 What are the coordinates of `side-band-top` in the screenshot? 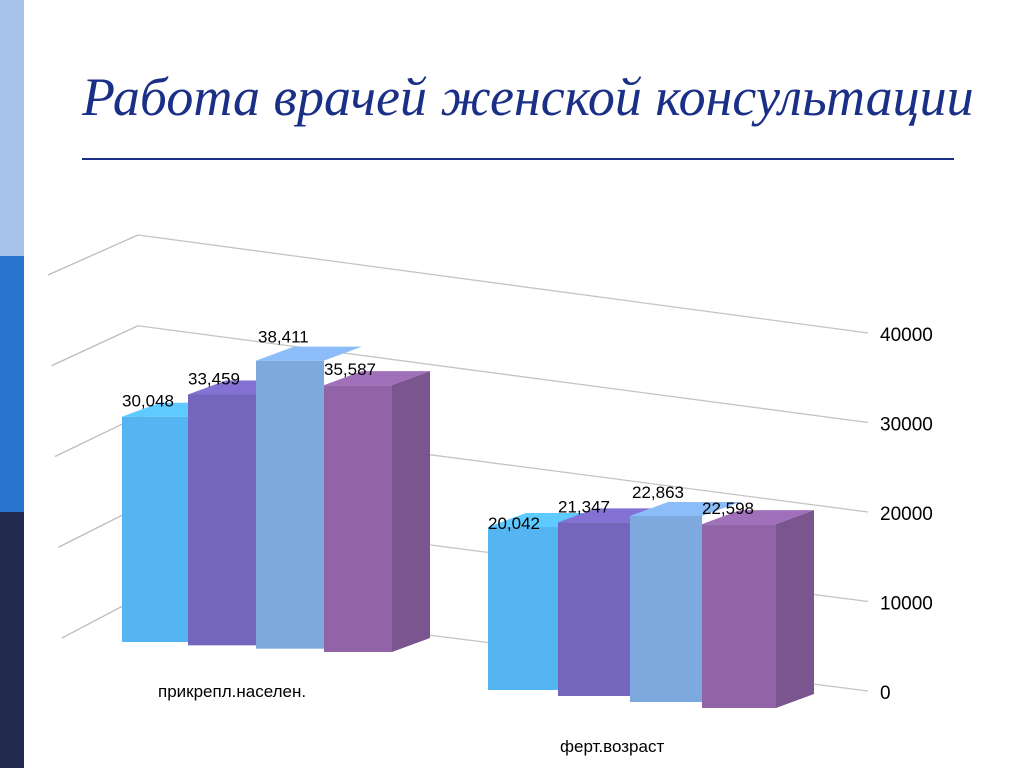 It's located at (12, 128).